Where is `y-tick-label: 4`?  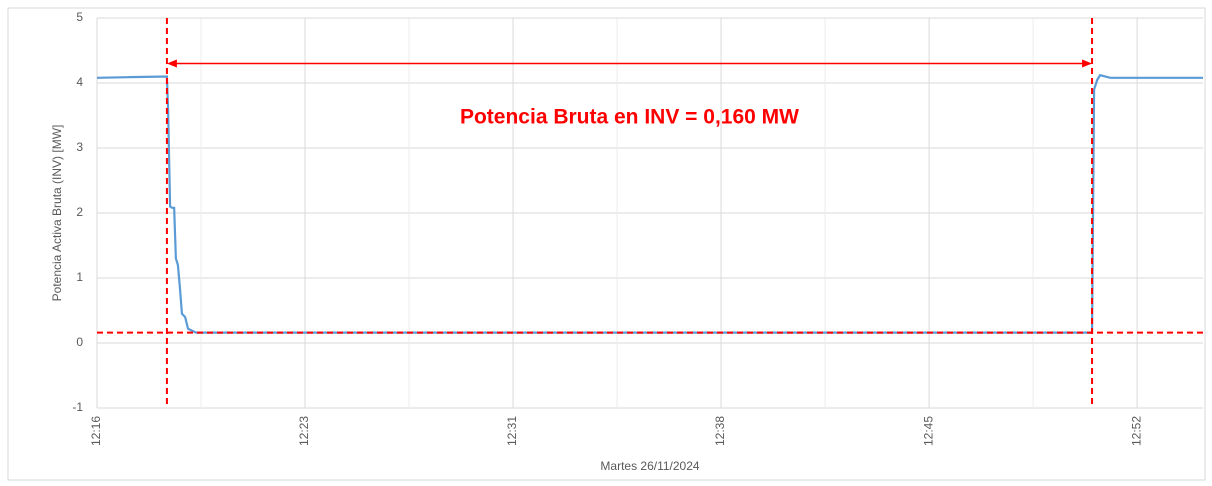
y-tick-label: 4 is located at coordinates (79, 82).